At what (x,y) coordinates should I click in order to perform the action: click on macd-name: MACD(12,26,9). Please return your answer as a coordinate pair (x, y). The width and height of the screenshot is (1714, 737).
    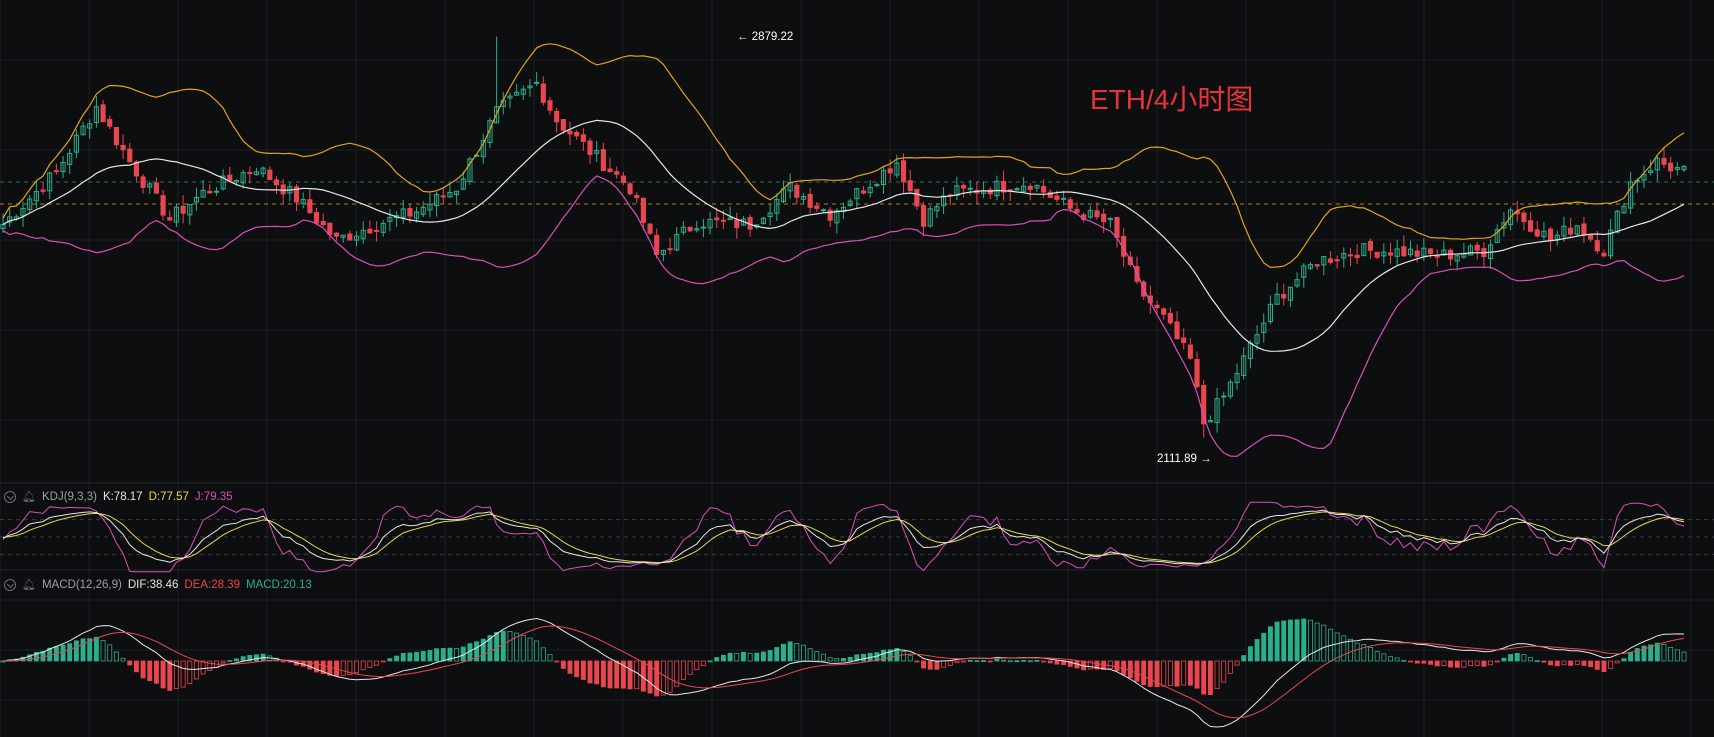
    Looking at the image, I should click on (81, 584).